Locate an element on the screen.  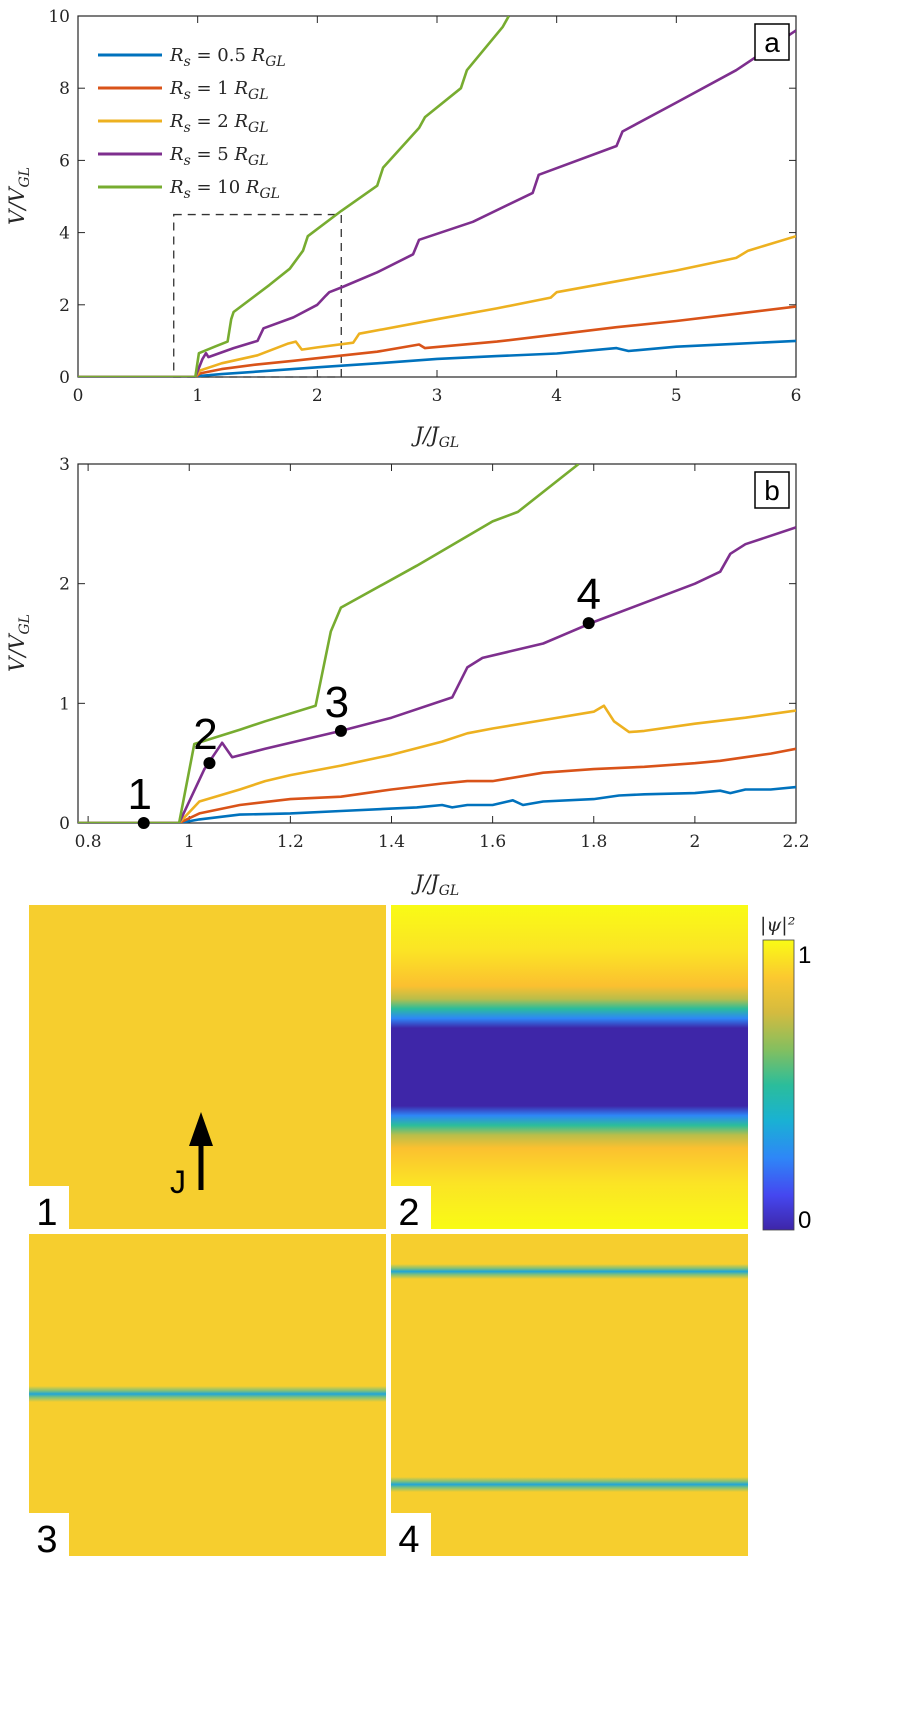
ytick-label: 10 is located at coordinates (59, 17).